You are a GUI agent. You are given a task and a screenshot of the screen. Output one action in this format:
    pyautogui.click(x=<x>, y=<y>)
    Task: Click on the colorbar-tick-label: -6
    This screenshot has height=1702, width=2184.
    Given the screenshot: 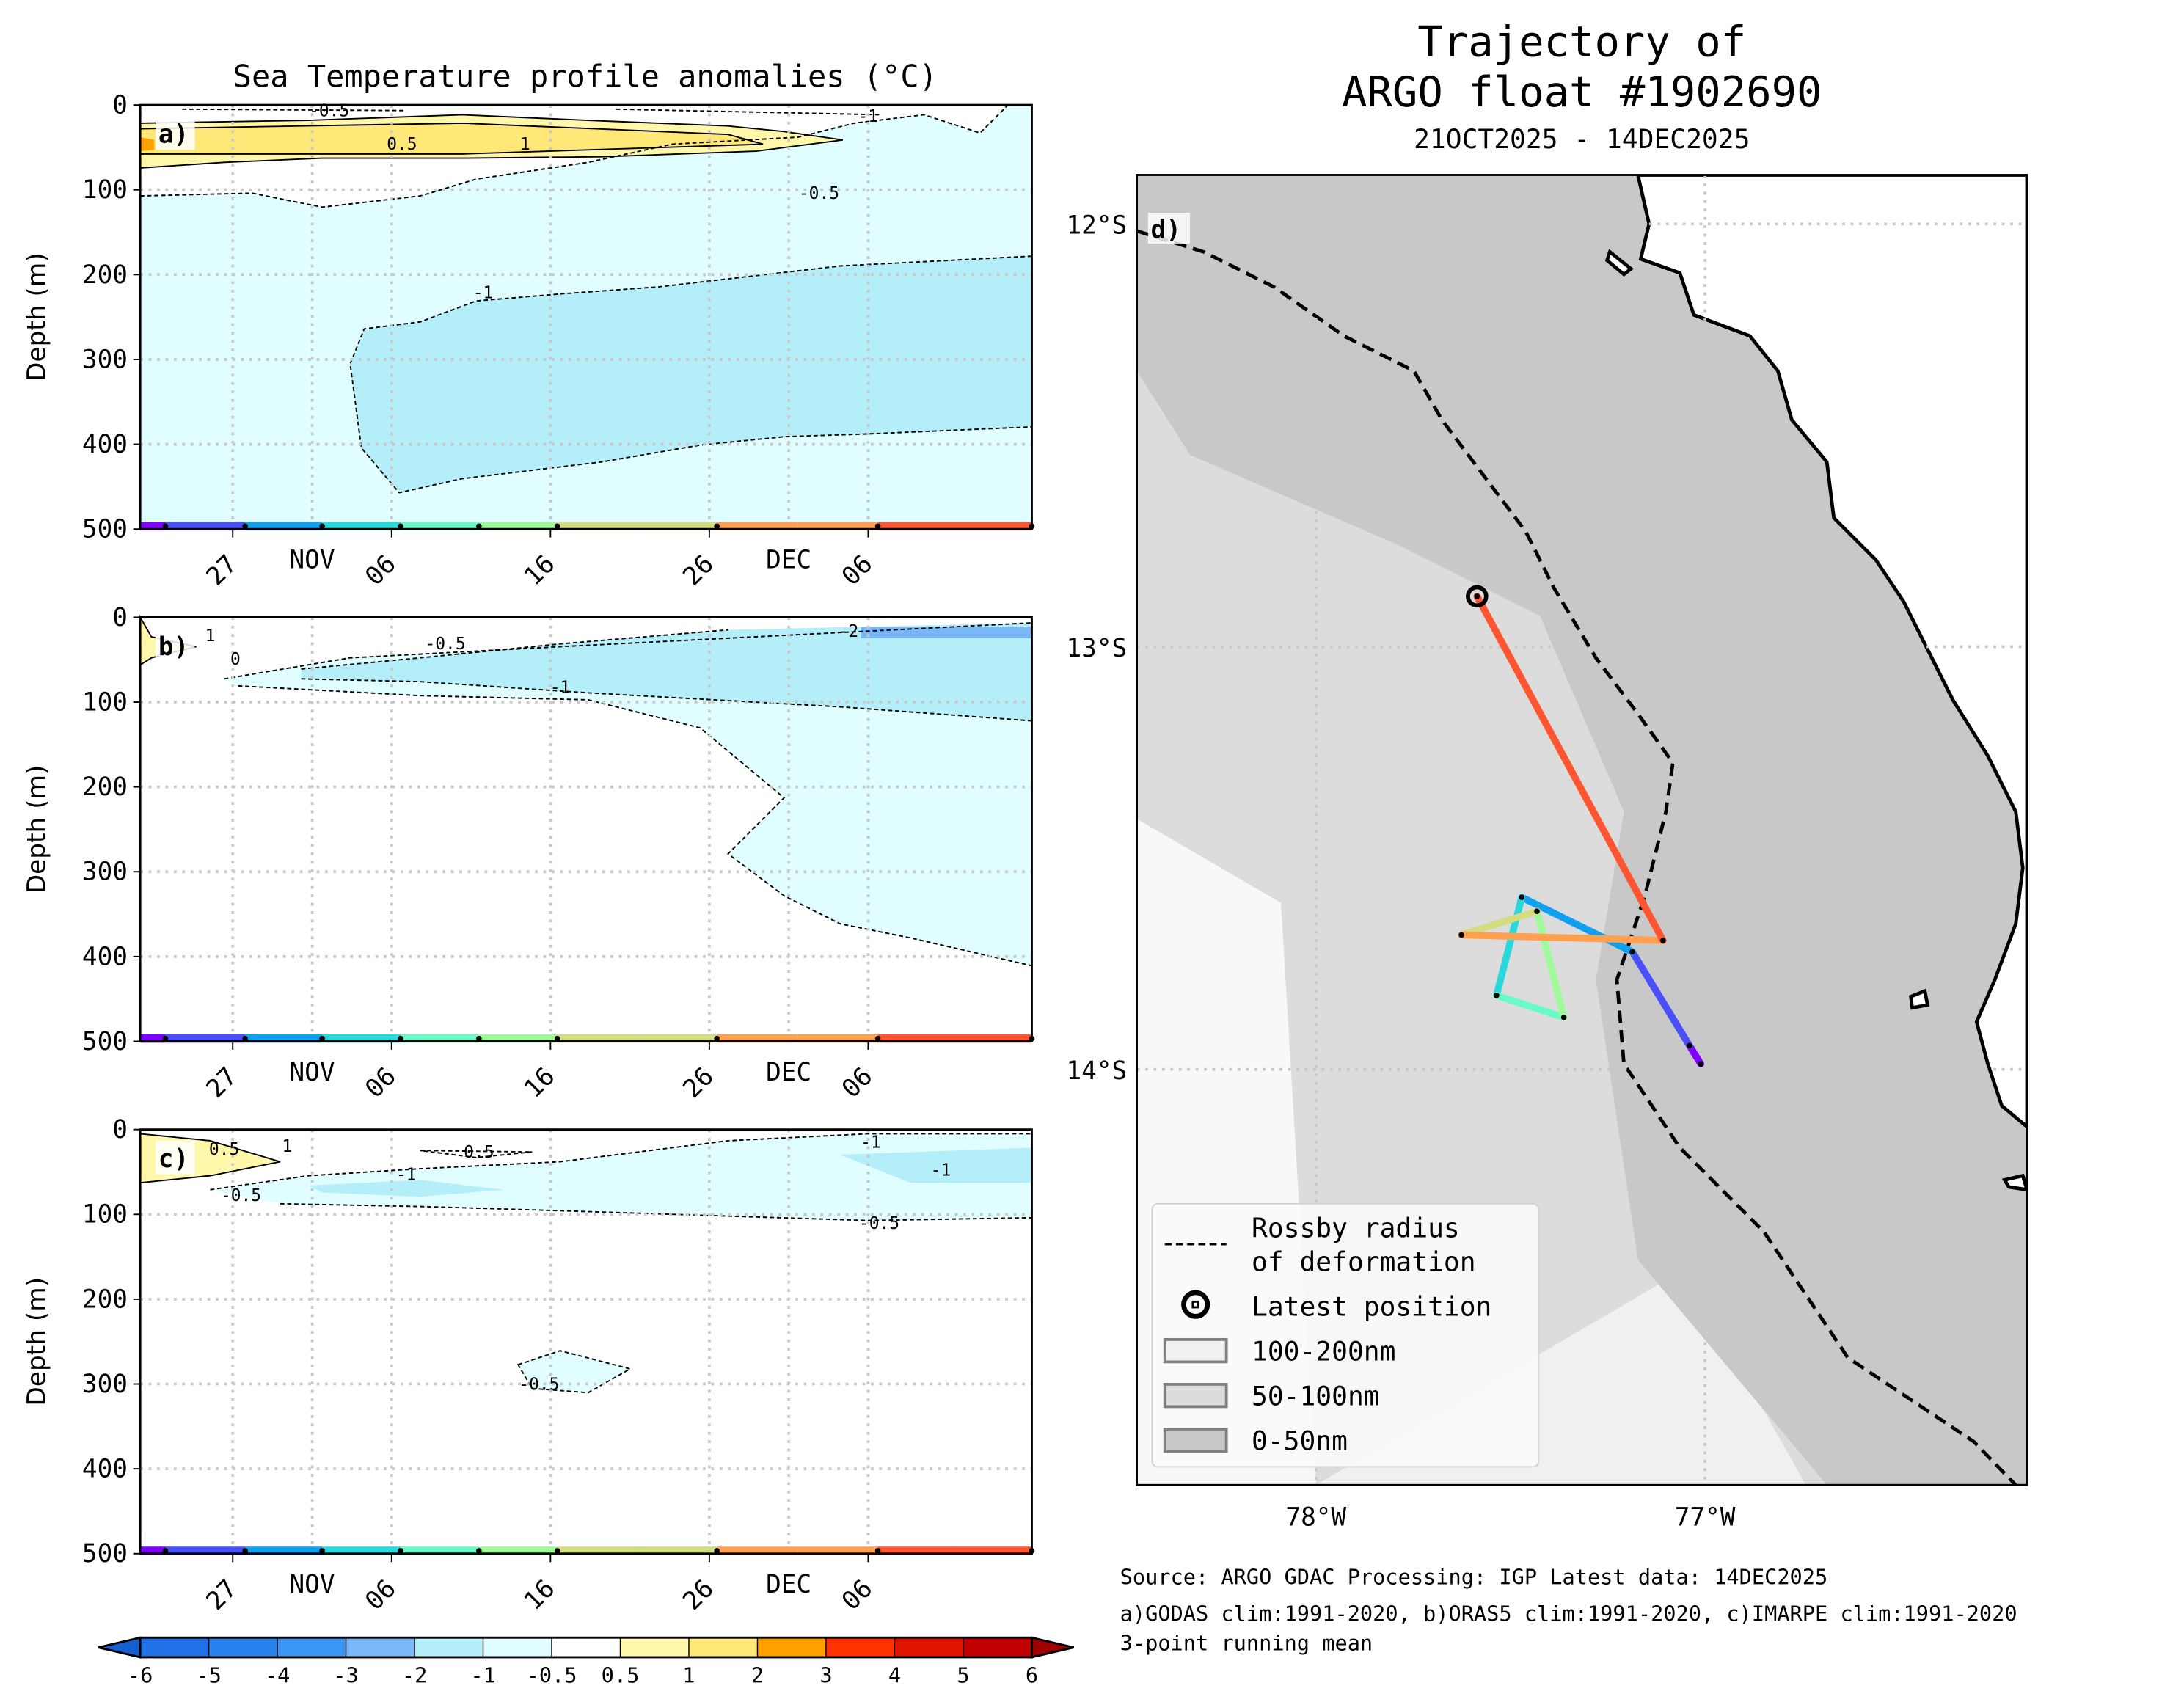 What is the action you would take?
    pyautogui.click(x=141, y=1674)
    